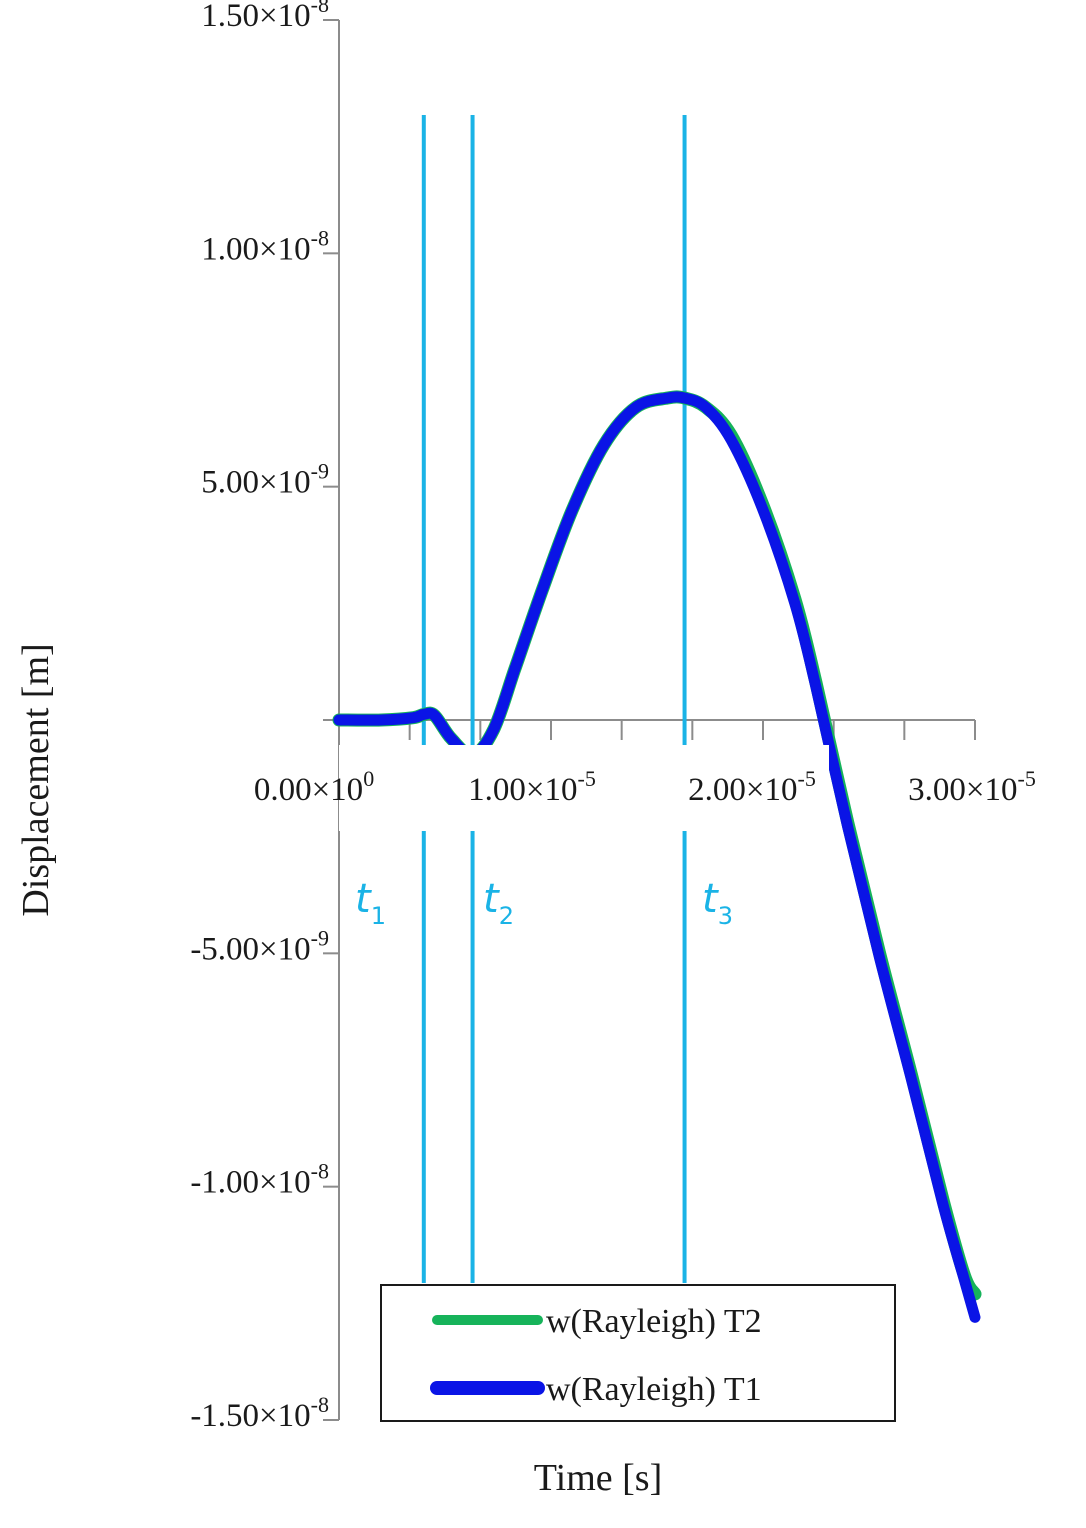 This screenshot has height=1528, width=1086. Describe the element at coordinates (598, 1478) in the screenshot. I see `x-axis-title: Time [s]` at that location.